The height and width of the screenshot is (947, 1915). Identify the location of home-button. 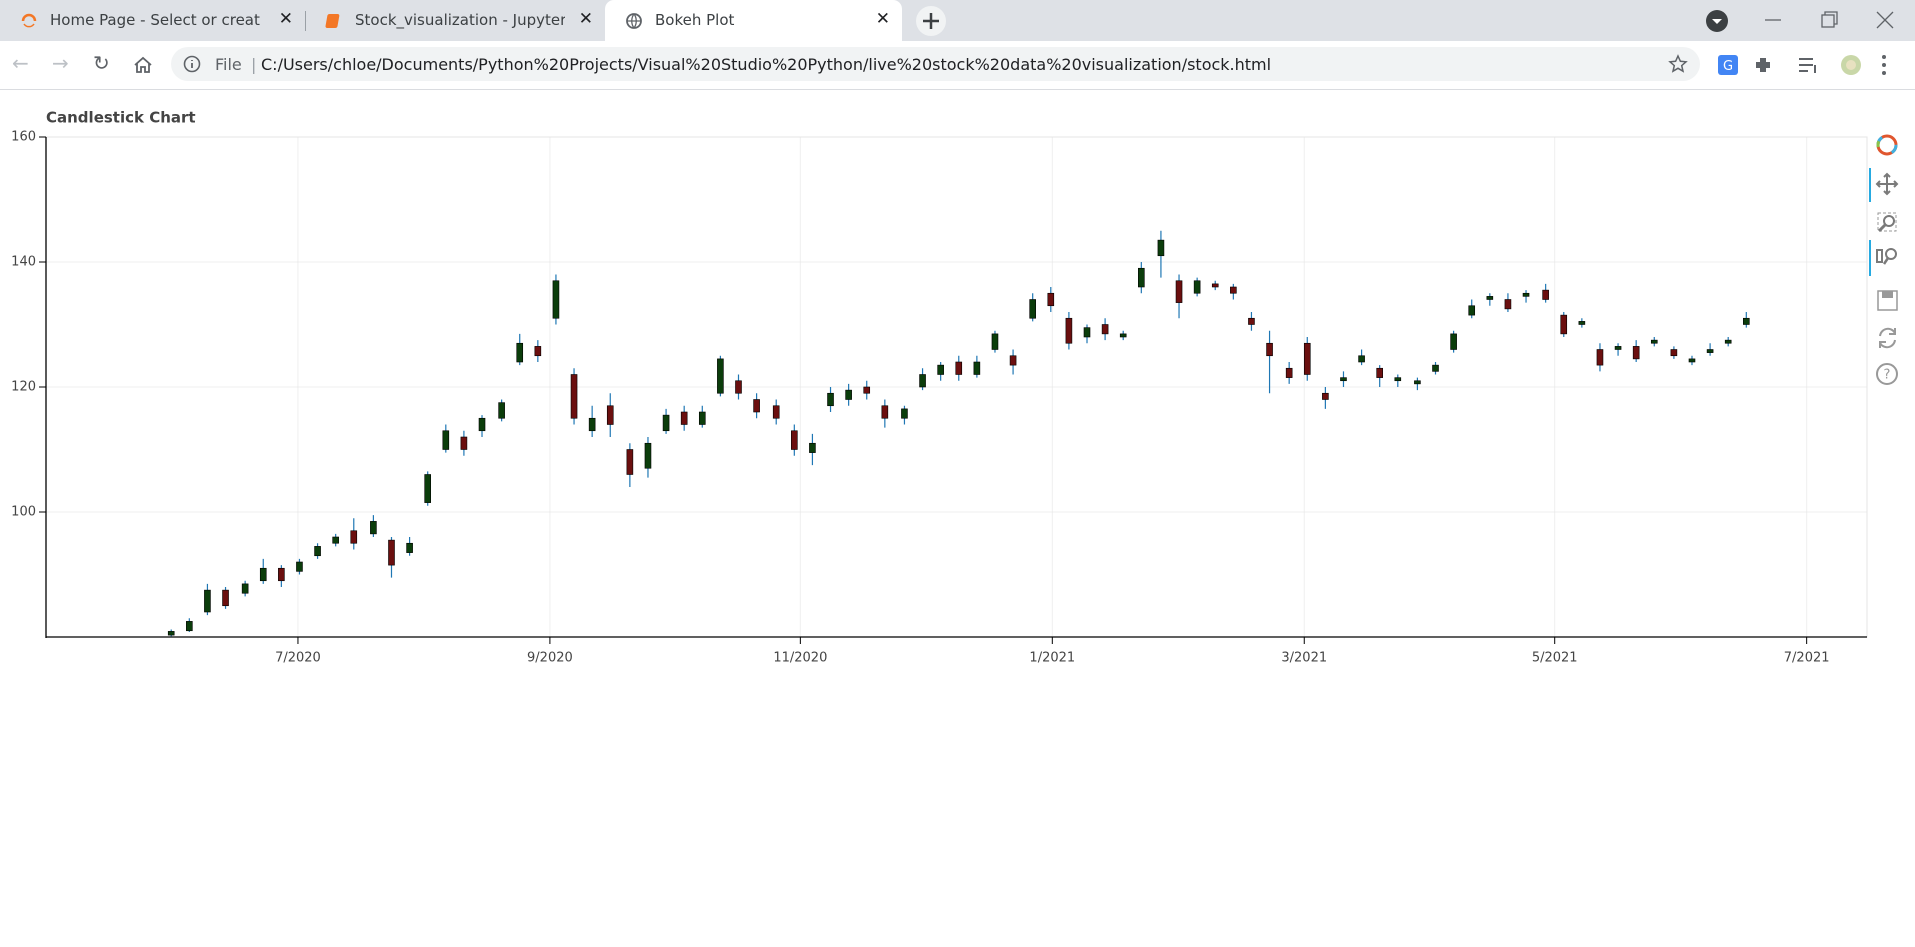
(143, 65).